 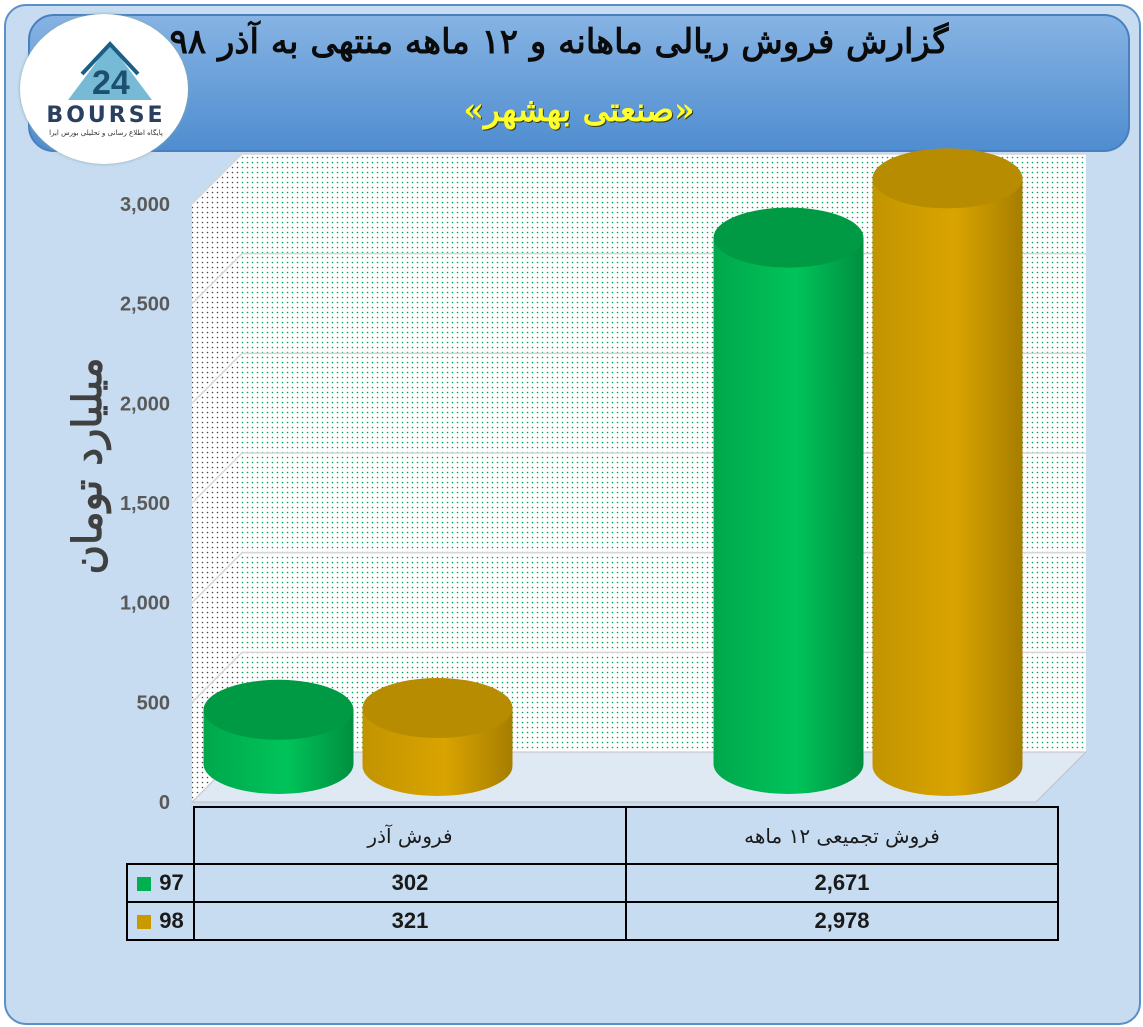 I want to click on data-label: 2,978, so click(x=842, y=921).